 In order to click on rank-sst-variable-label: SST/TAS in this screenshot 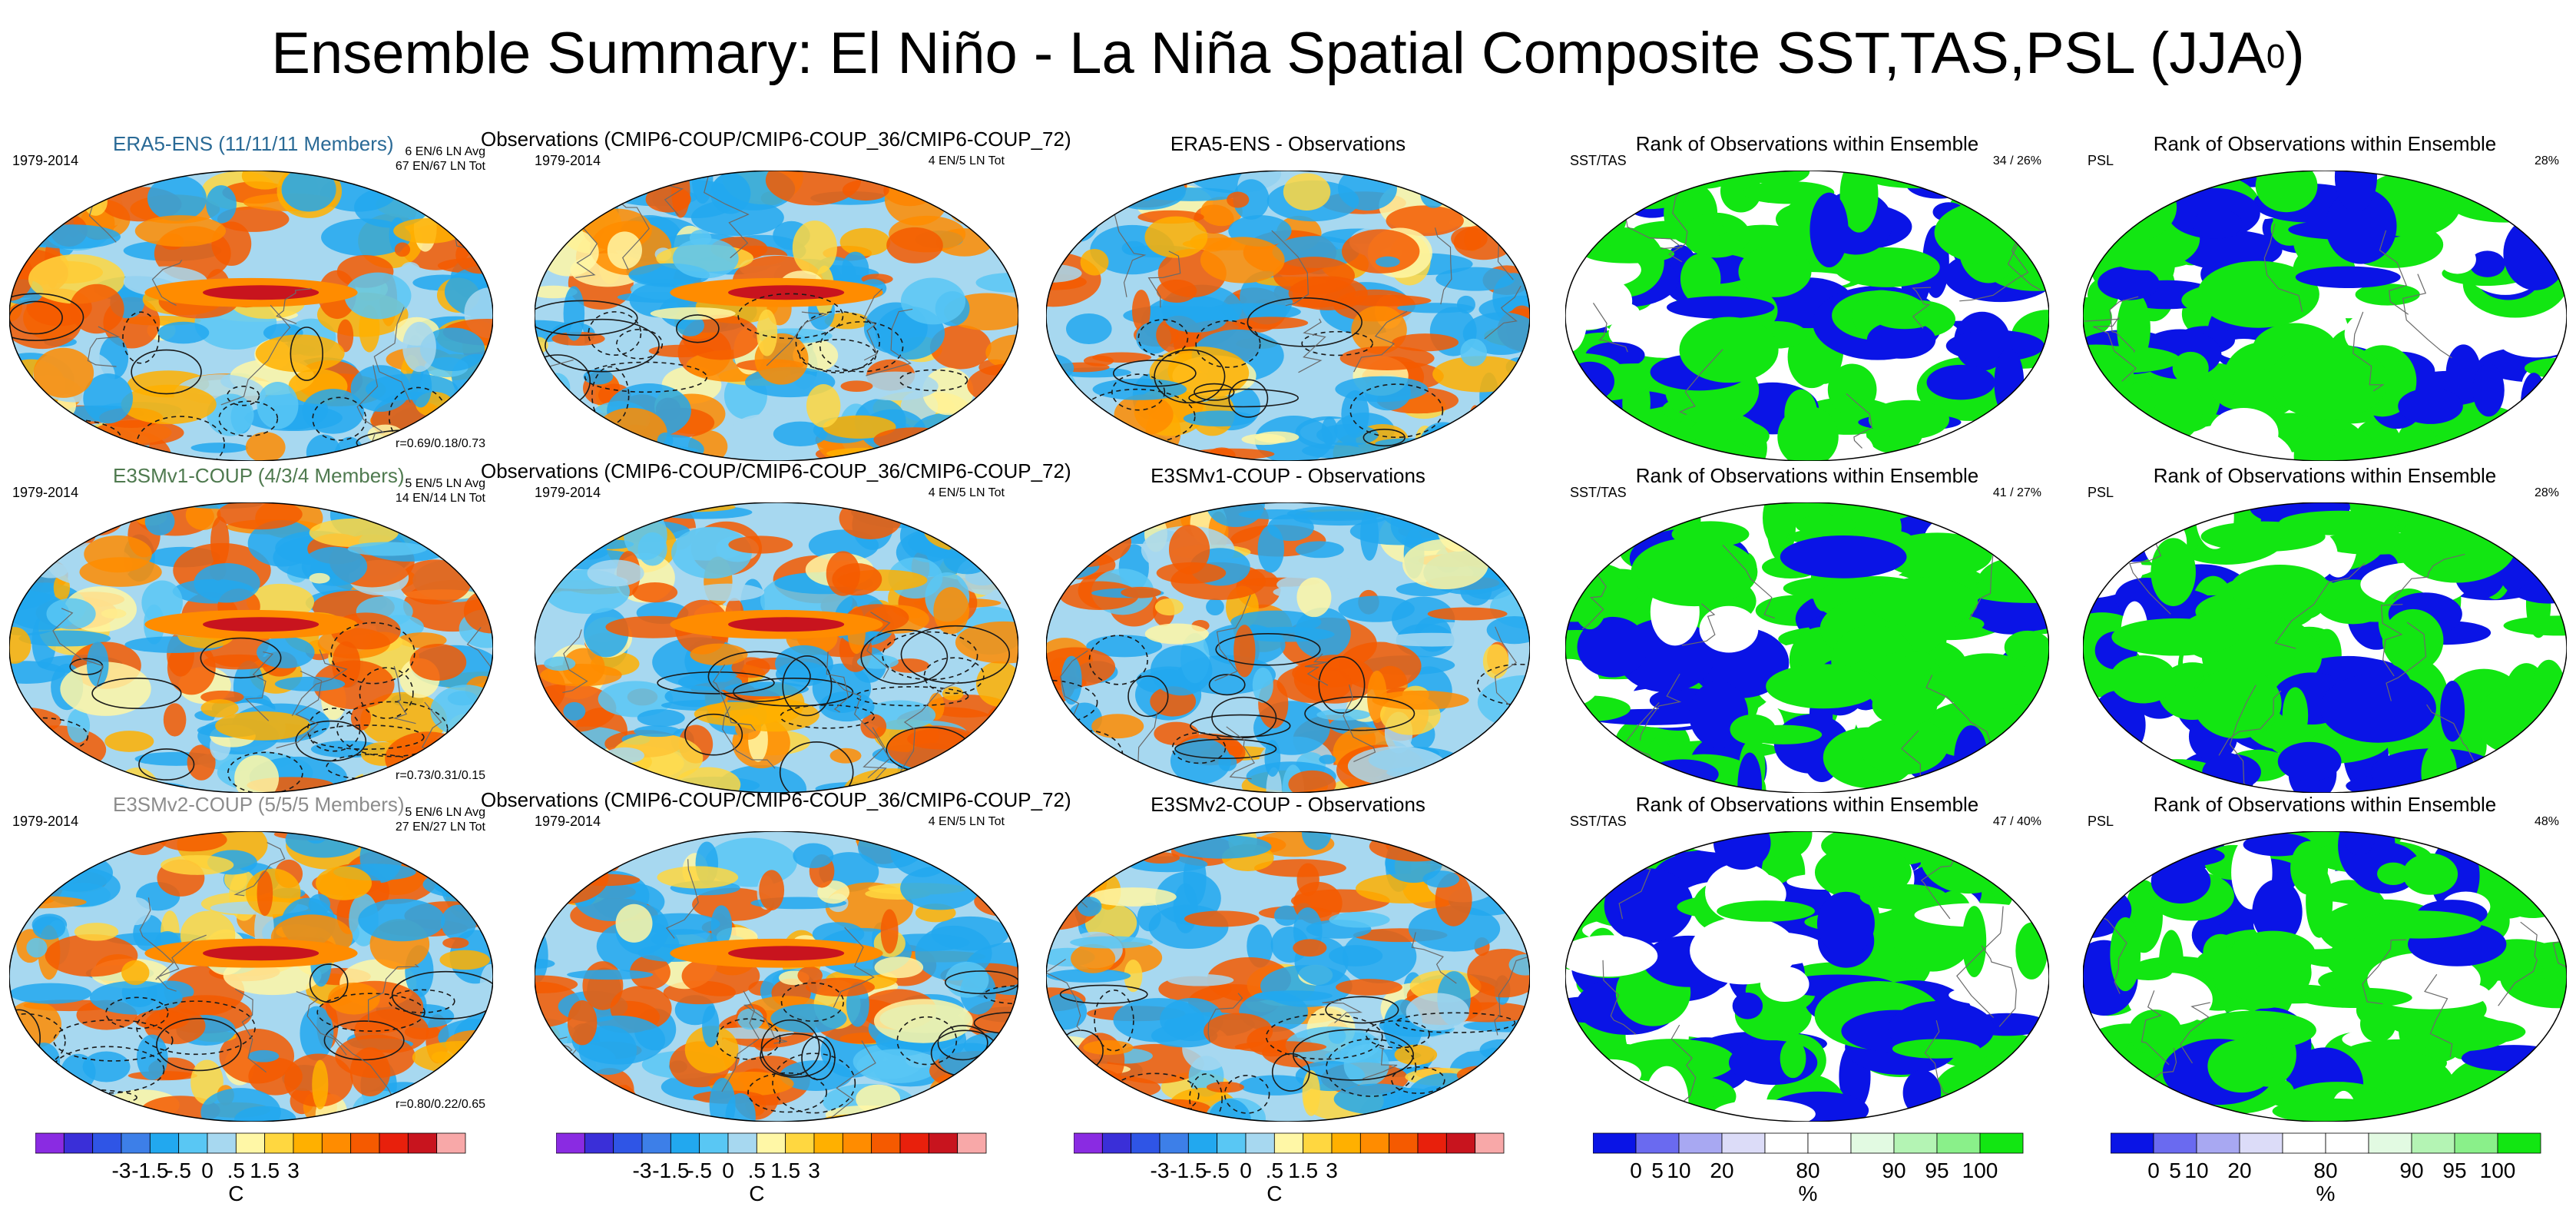, I will do `click(1598, 821)`.